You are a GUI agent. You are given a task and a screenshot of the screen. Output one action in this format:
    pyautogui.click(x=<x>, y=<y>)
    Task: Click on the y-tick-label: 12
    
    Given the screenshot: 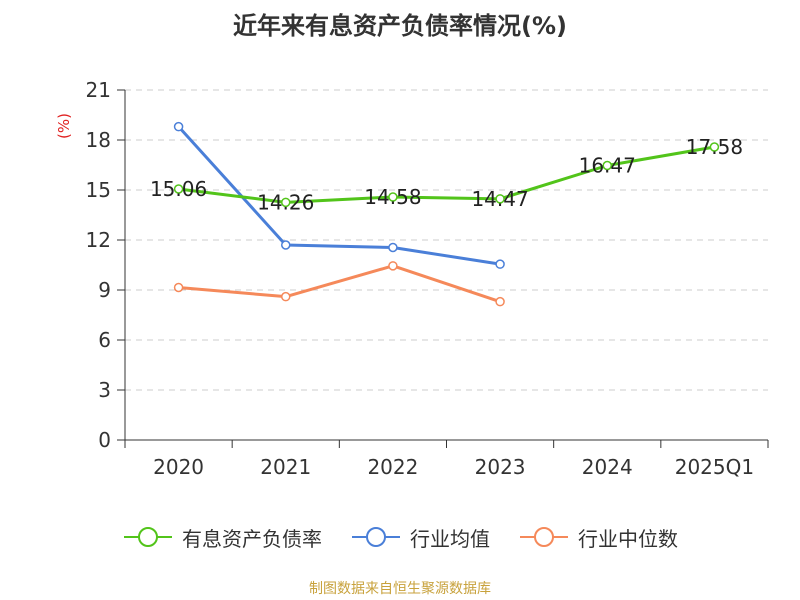 What is the action you would take?
    pyautogui.click(x=98, y=240)
    